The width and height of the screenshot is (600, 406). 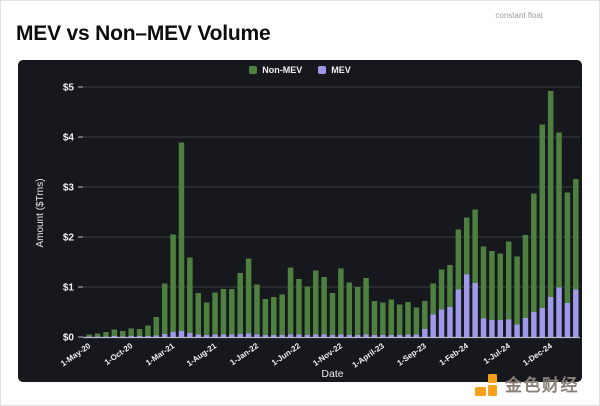 I want to click on x-axis-title: Date, so click(x=332, y=374).